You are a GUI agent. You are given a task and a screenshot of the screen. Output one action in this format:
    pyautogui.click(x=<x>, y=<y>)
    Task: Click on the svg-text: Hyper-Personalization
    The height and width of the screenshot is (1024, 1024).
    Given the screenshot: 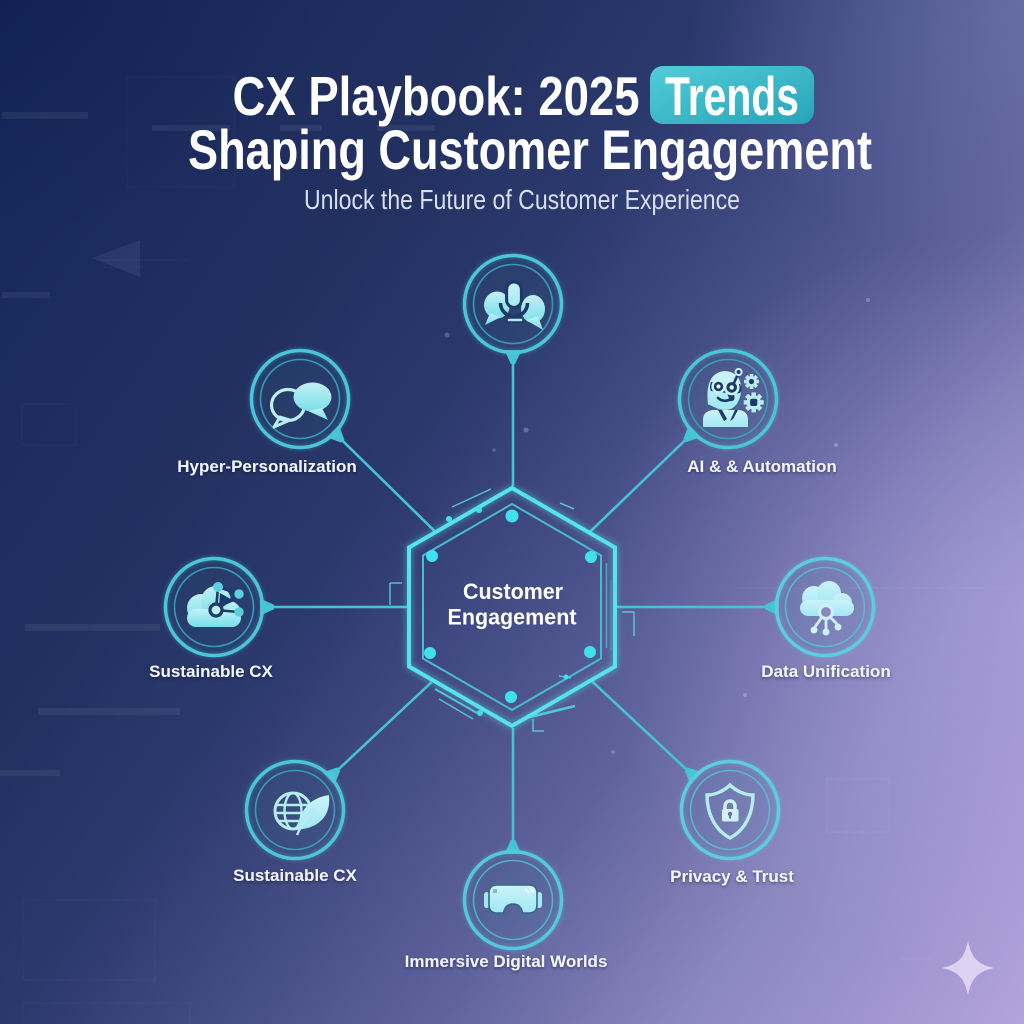 What is the action you would take?
    pyautogui.click(x=267, y=466)
    